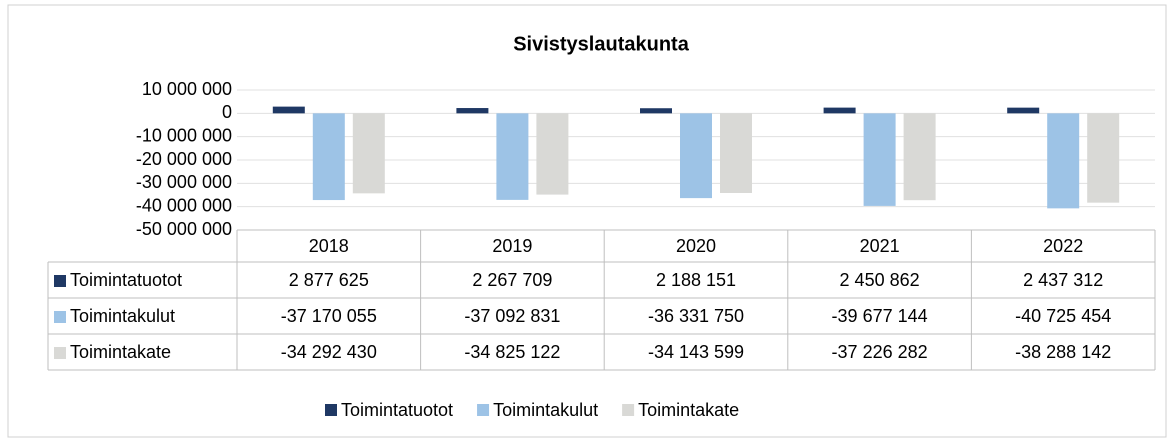  I want to click on x-tick-label: 2021, so click(880, 246).